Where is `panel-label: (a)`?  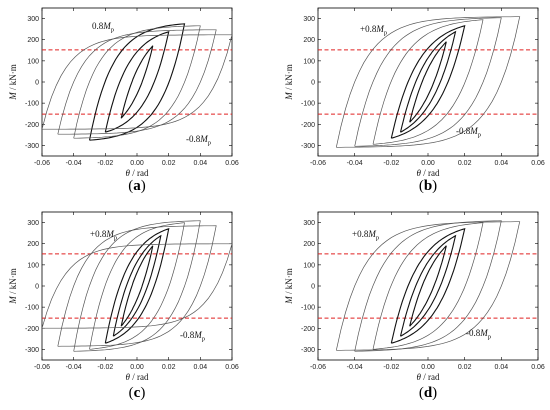
panel-label: (a) is located at coordinates (137, 186).